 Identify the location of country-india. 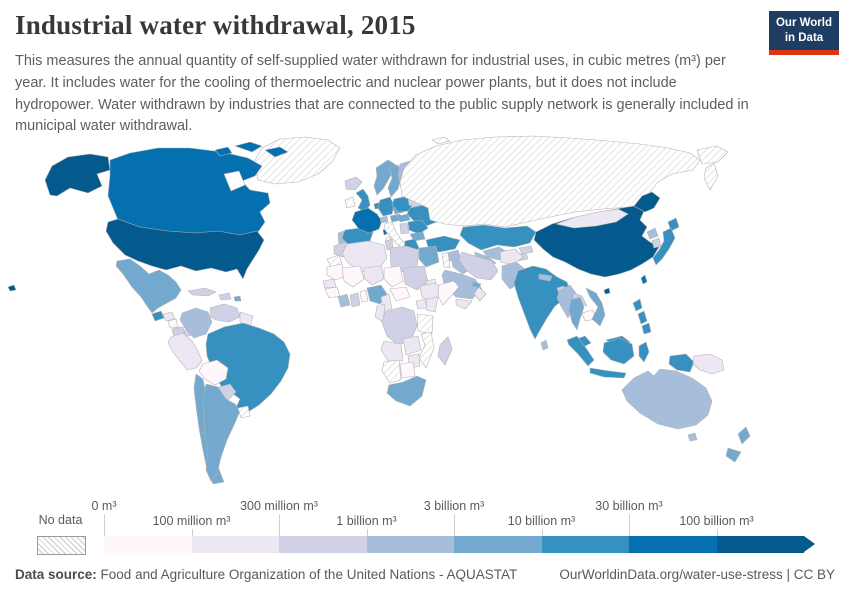
(542, 302).